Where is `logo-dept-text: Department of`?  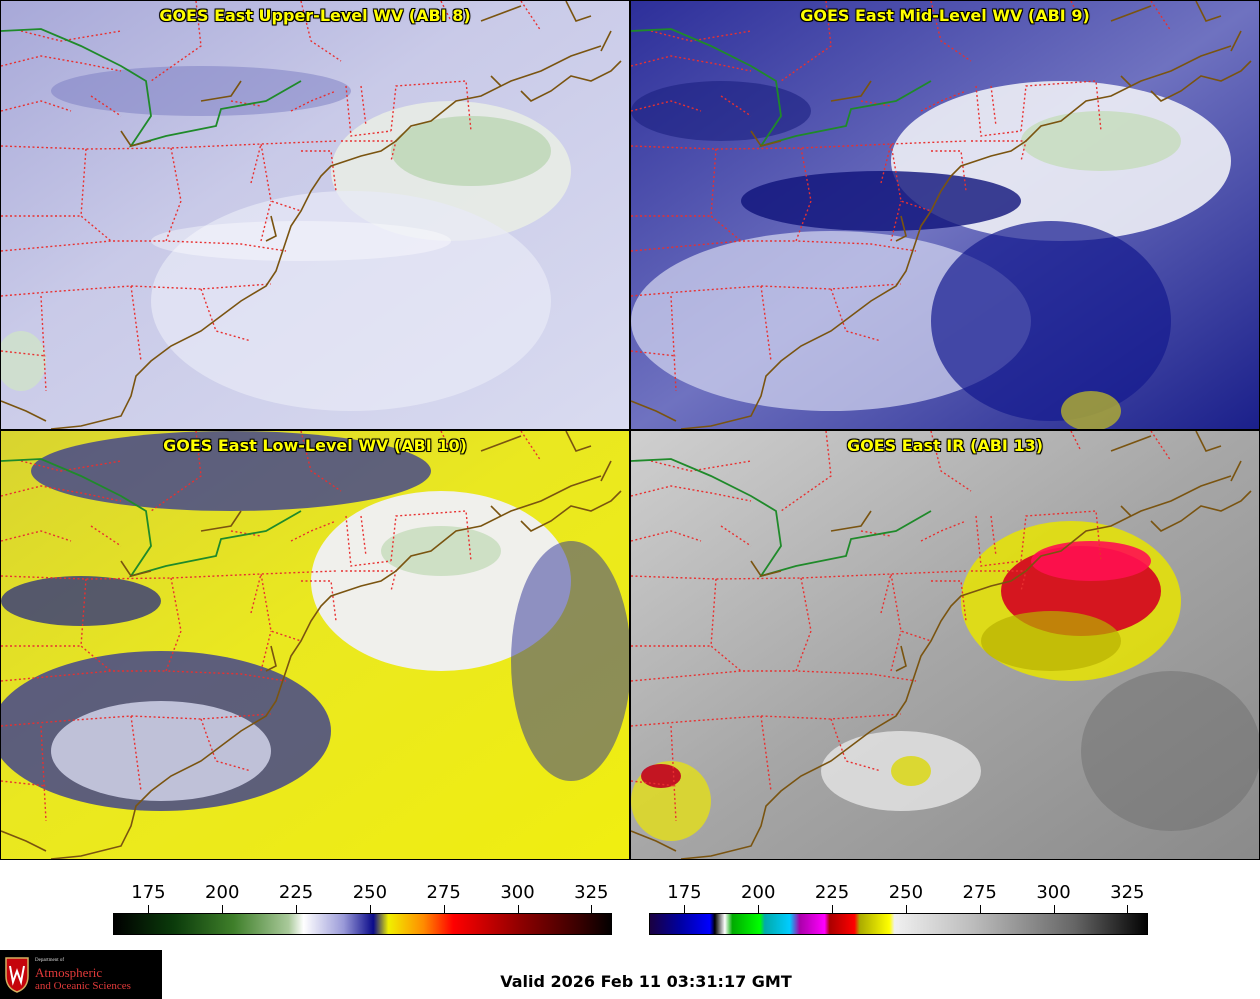 logo-dept-text: Department of is located at coordinates (50, 960).